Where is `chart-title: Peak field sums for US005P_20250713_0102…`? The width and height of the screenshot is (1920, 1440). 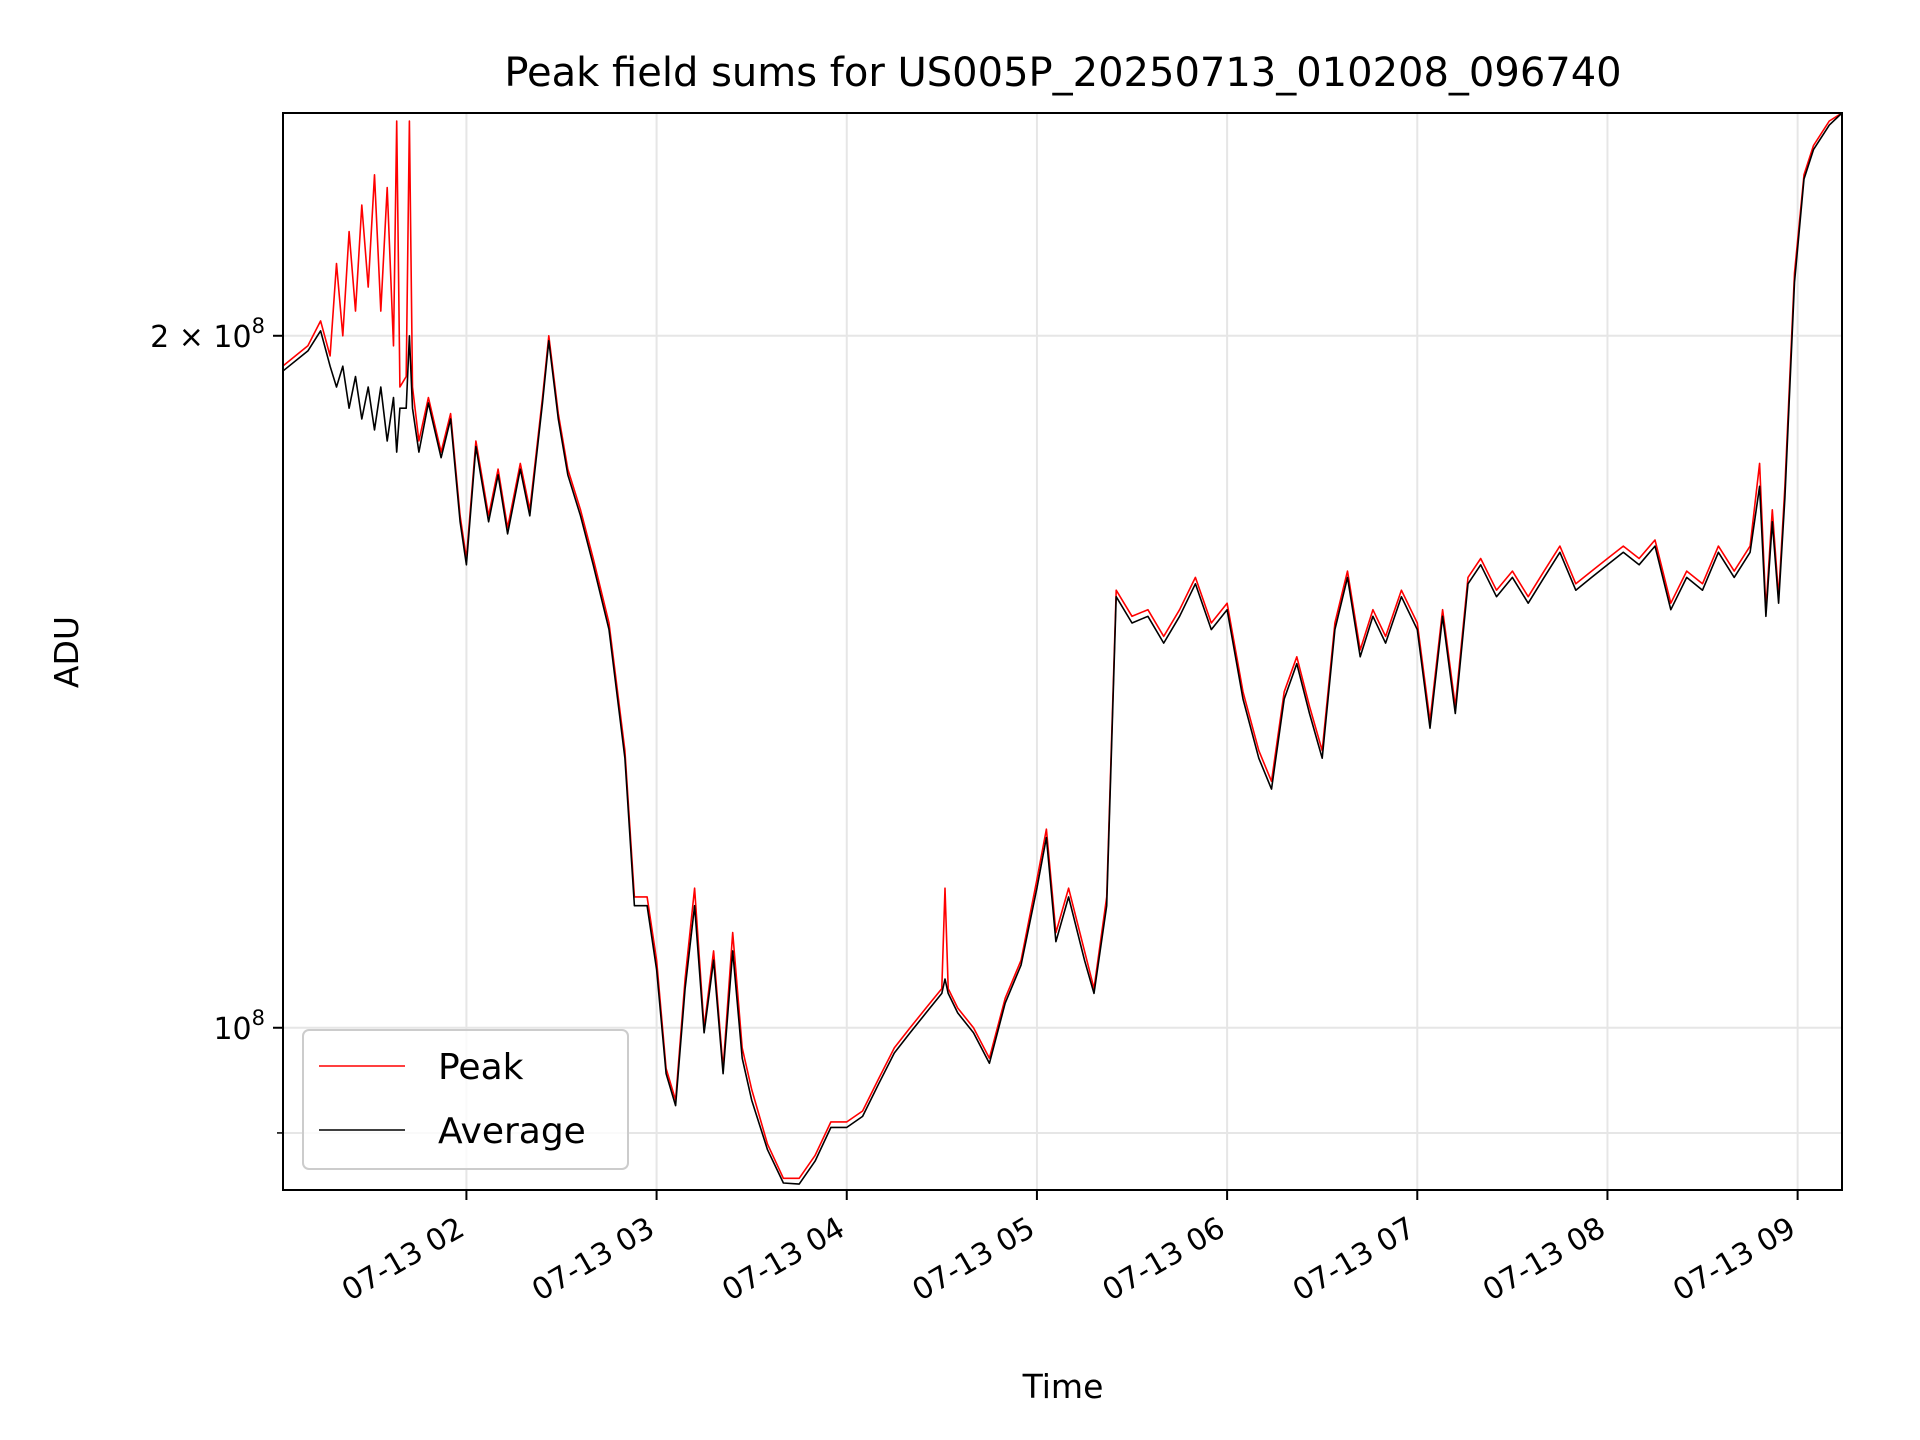 chart-title: Peak field sums for US005P_20250713_0102… is located at coordinates (1062, 73).